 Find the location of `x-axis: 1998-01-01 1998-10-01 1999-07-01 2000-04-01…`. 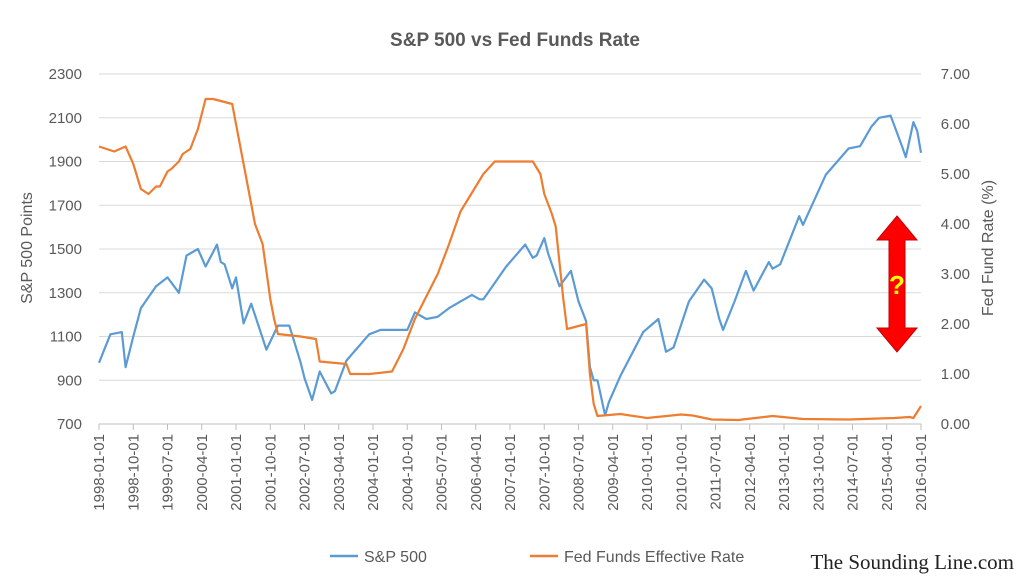

x-axis: 1998-01-01 1998-10-01 1999-07-01 2000-04-01… is located at coordinates (510, 467).